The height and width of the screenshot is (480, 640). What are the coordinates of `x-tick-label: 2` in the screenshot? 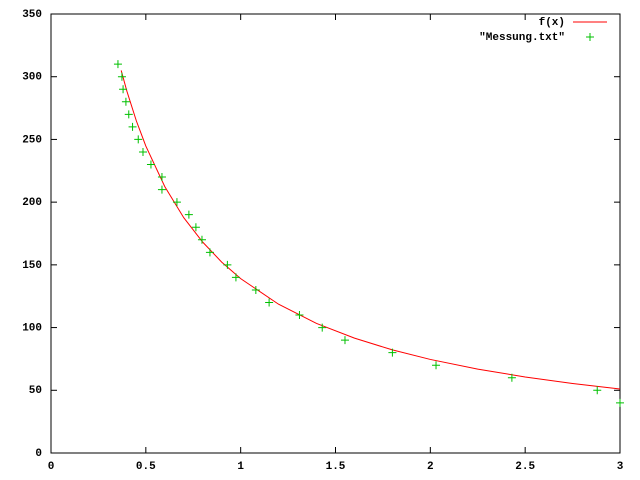 It's located at (430, 467).